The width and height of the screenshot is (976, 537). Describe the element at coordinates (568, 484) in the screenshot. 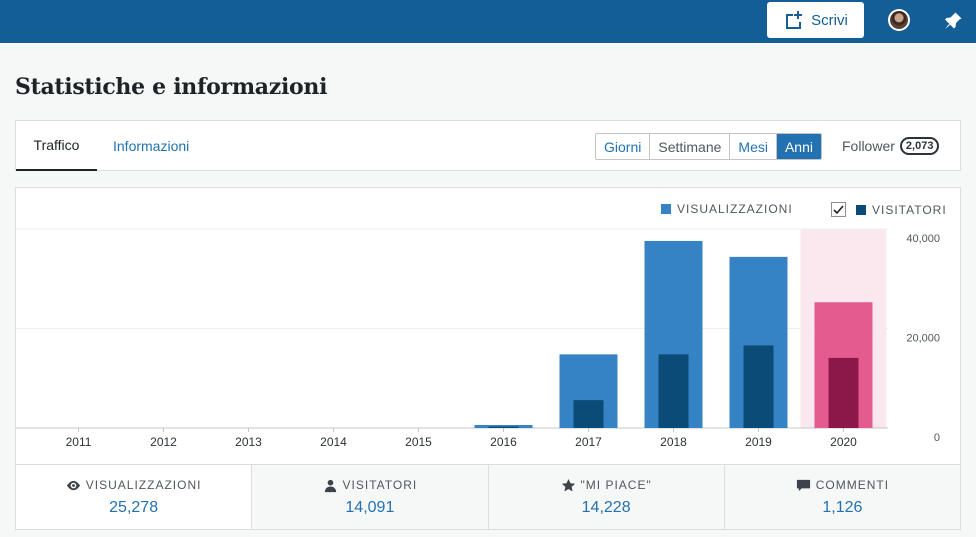

I see `star-icon` at that location.